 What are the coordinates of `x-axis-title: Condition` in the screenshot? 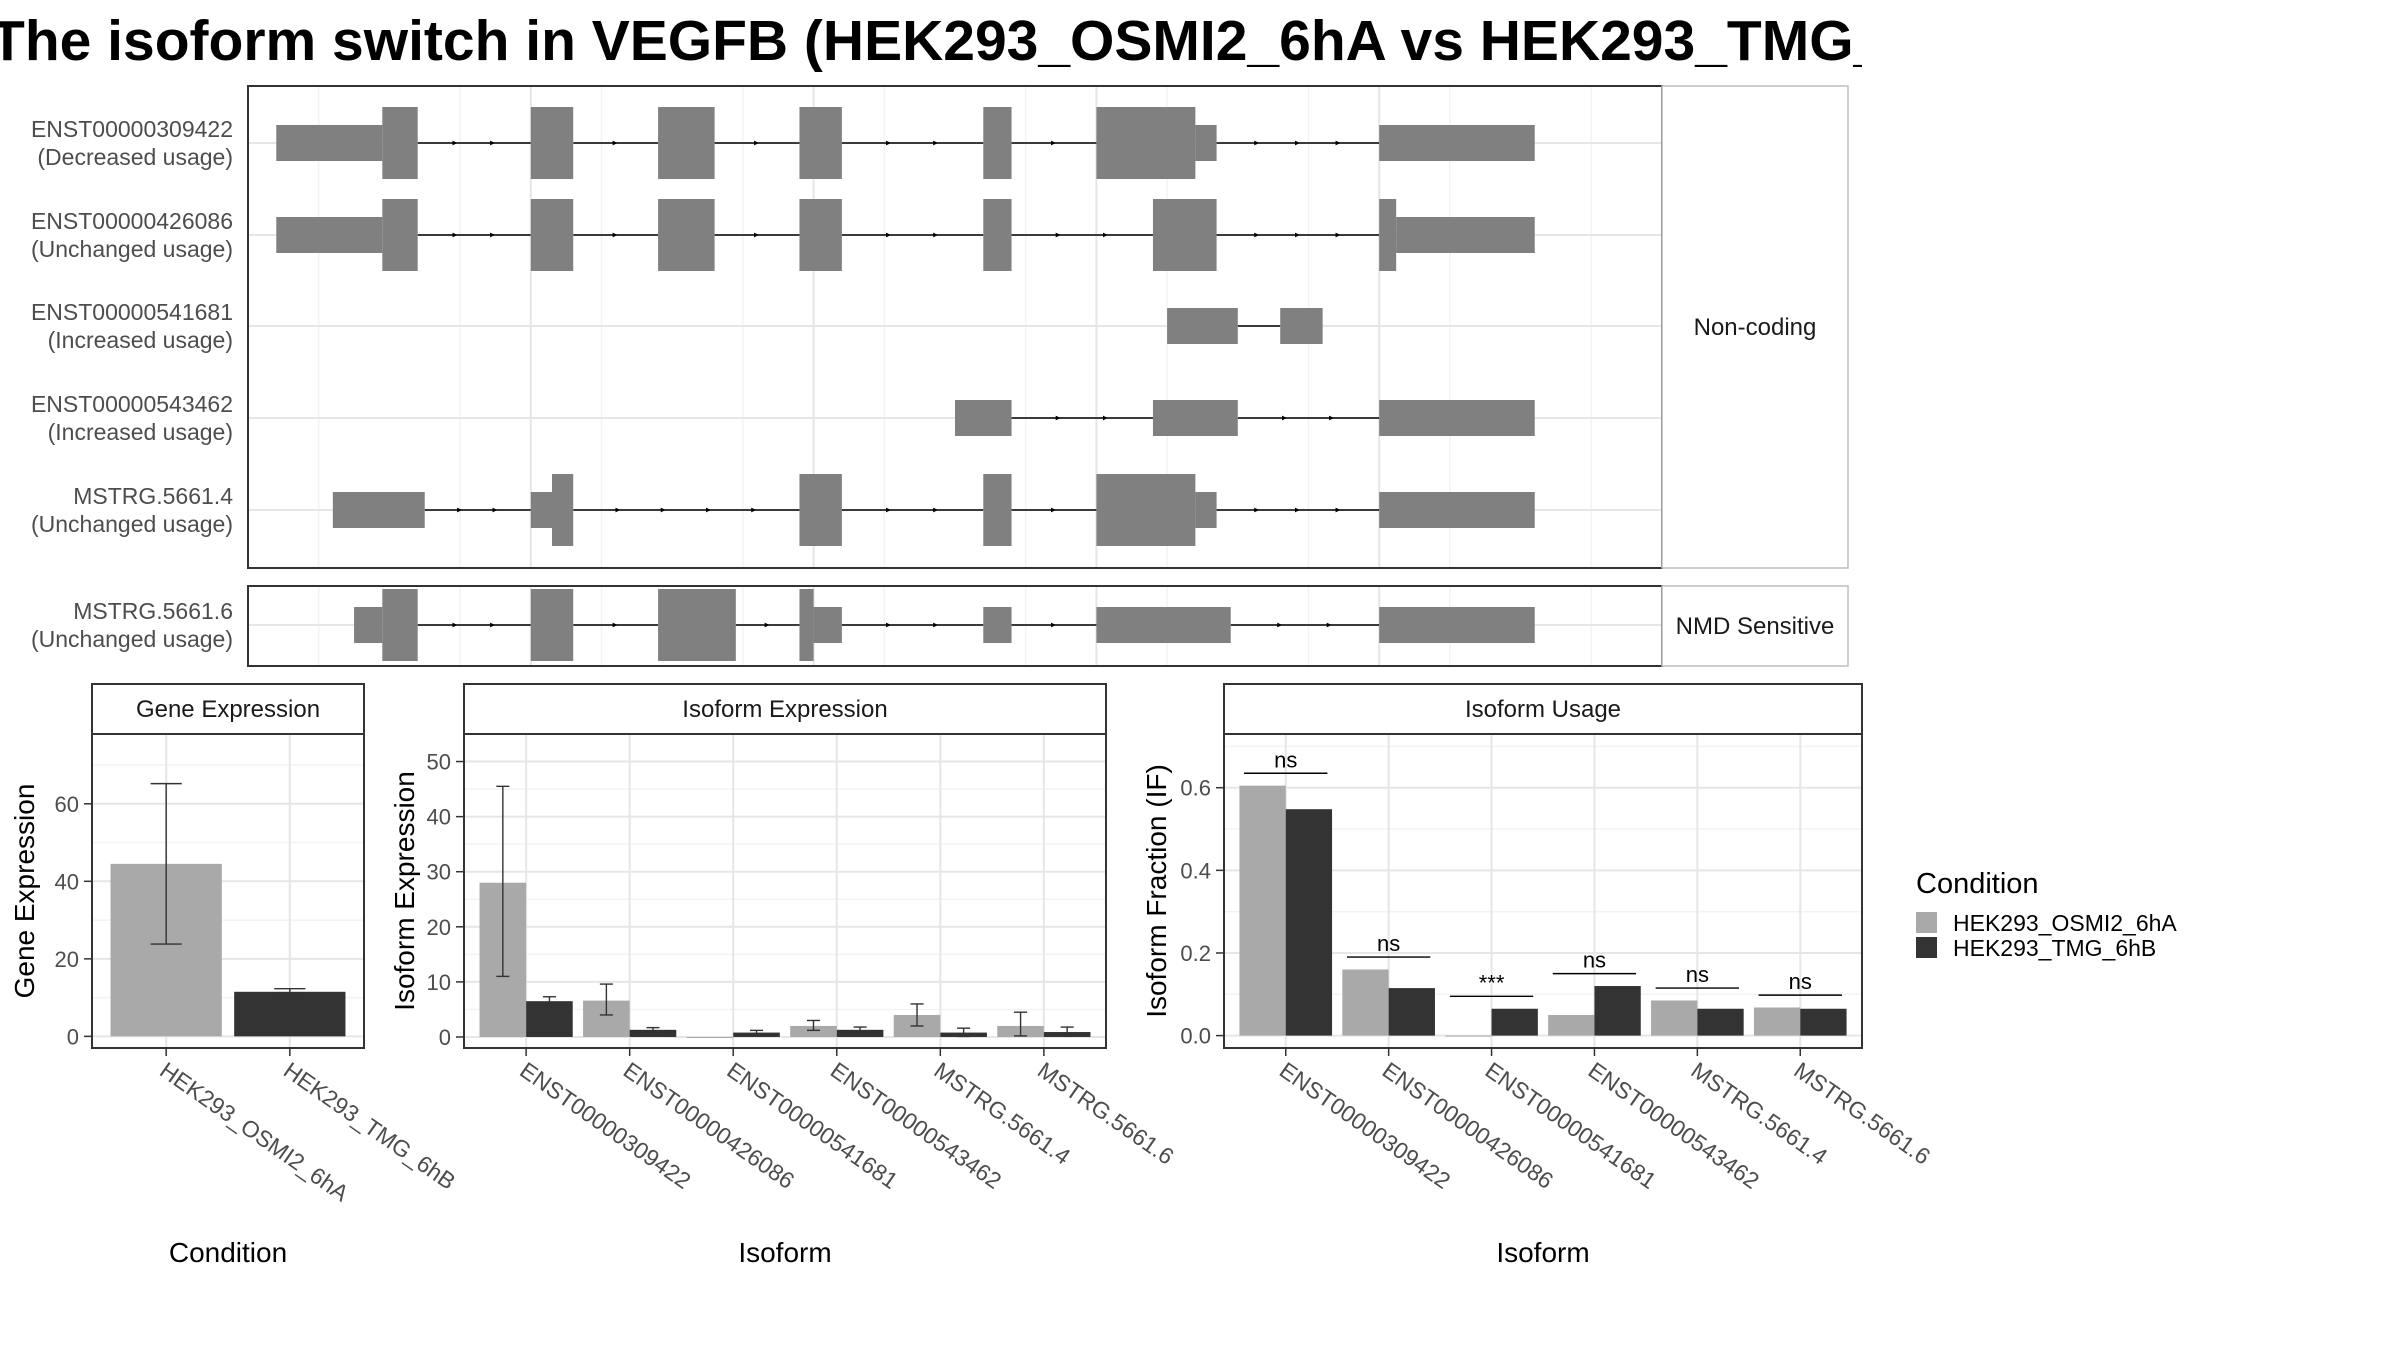 It's located at (228, 1252).